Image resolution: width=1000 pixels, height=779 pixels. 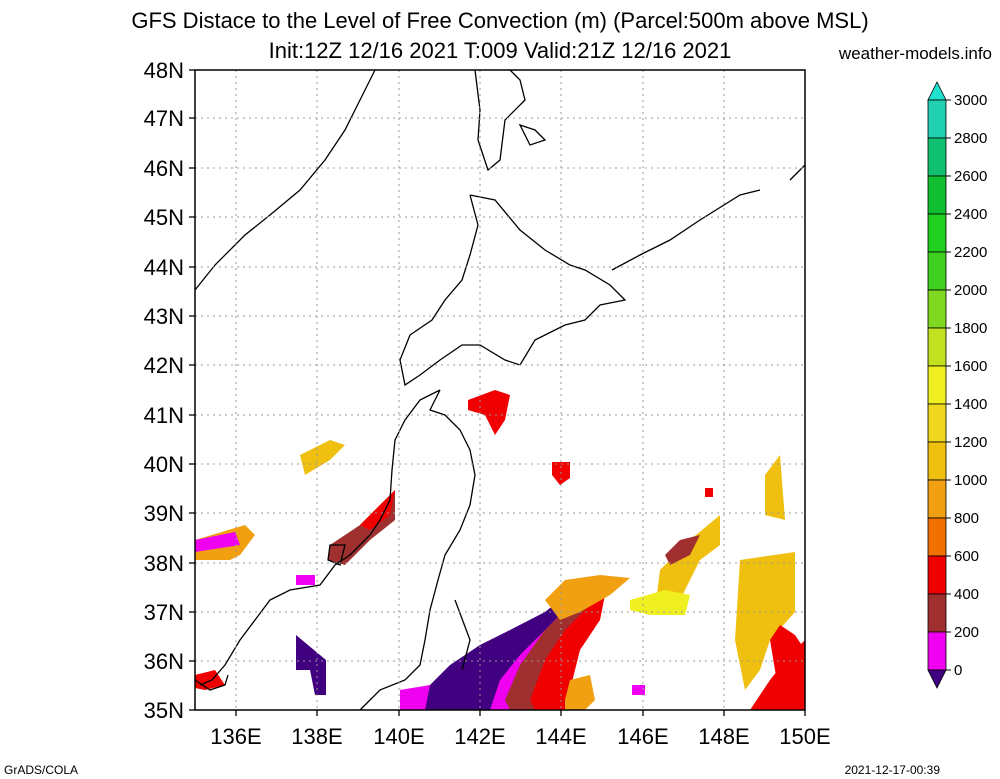 What do you see at coordinates (164, 168) in the screenshot?
I see `lat-label: 46N` at bounding box center [164, 168].